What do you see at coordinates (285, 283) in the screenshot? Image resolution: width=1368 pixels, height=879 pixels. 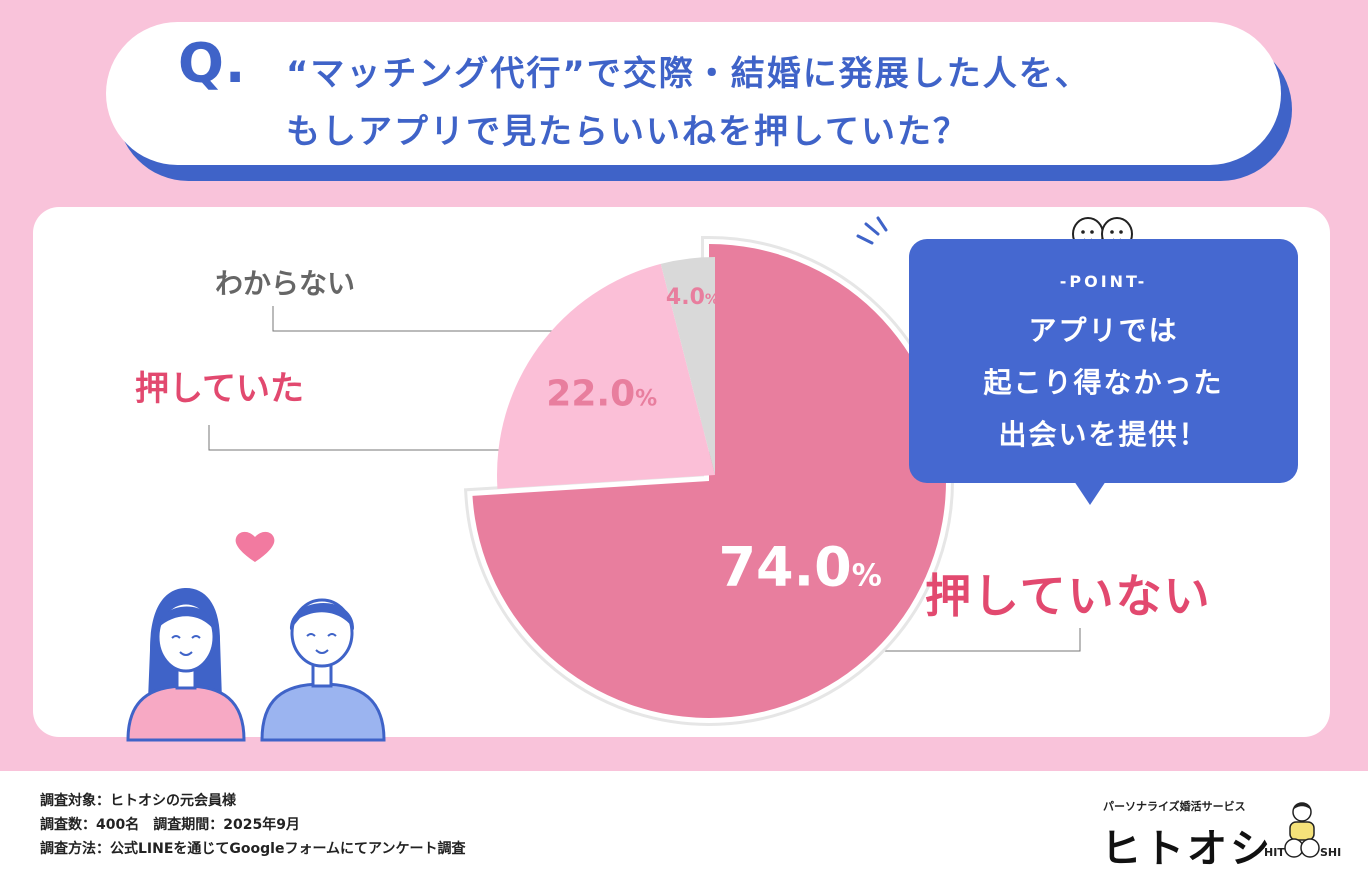 I see `label-unknown: わからない` at bounding box center [285, 283].